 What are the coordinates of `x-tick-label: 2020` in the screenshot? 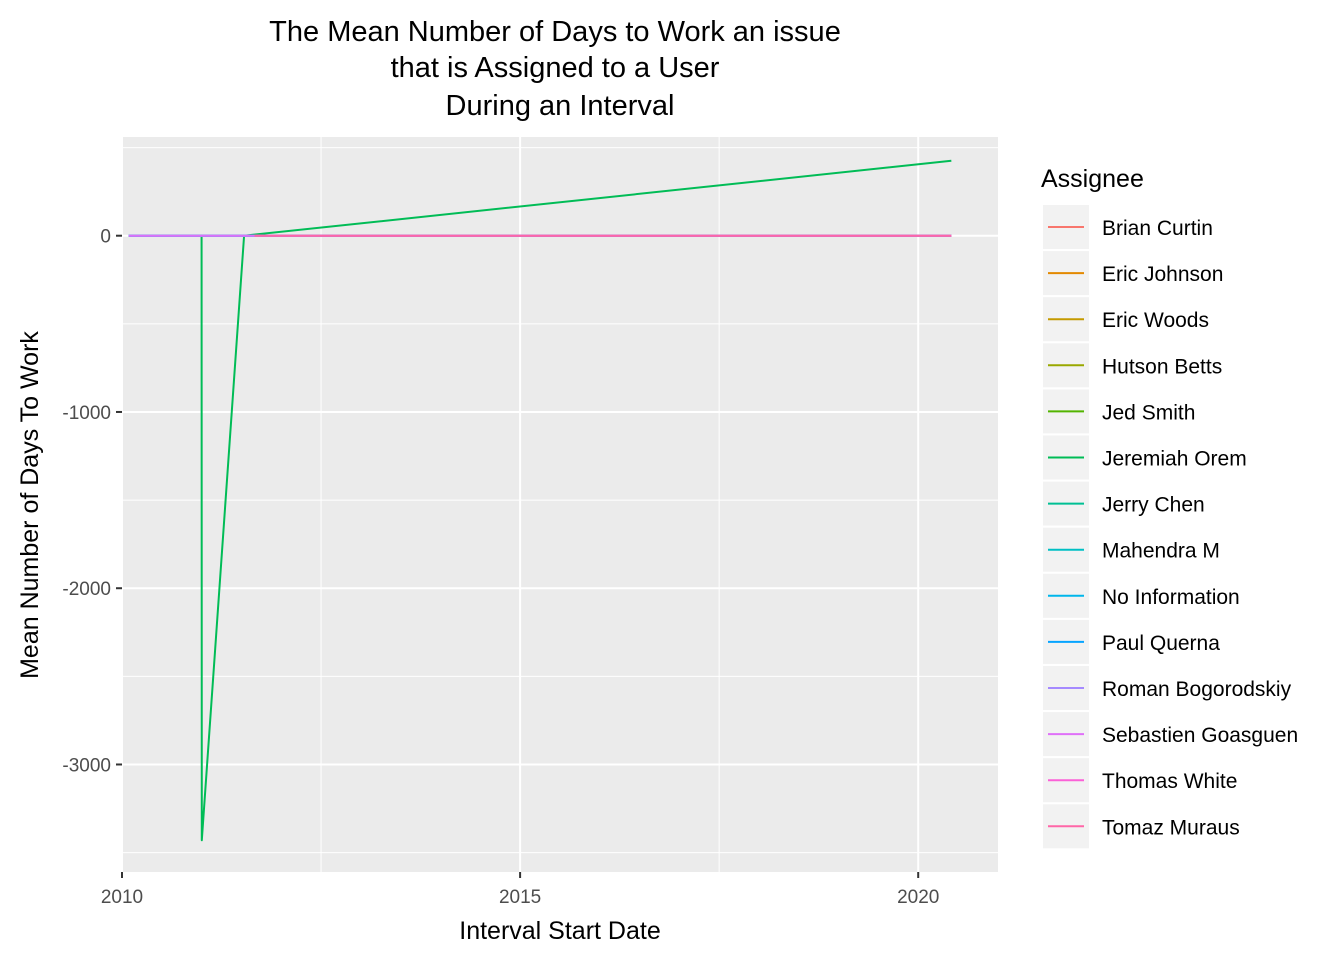 It's located at (918, 897).